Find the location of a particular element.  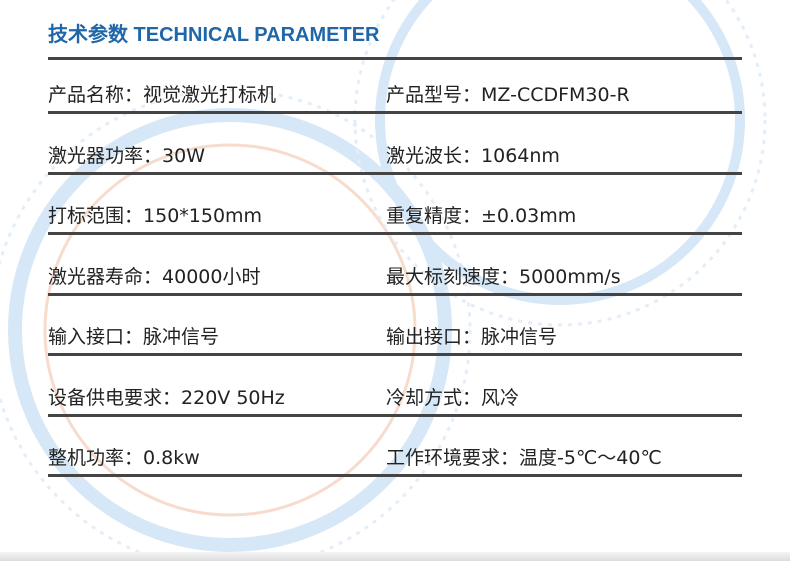

spec-item: 产品名称：视觉激光打标机 is located at coordinates (162, 93).